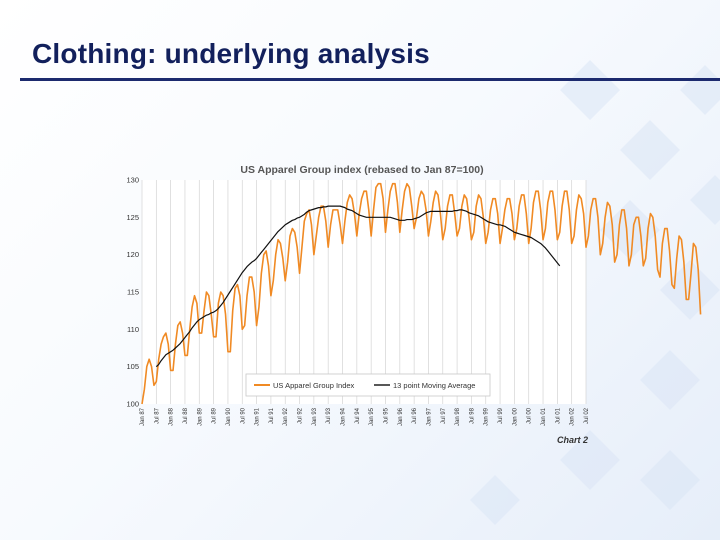  I want to click on x-tick-label: Jan 97, so click(429, 416).